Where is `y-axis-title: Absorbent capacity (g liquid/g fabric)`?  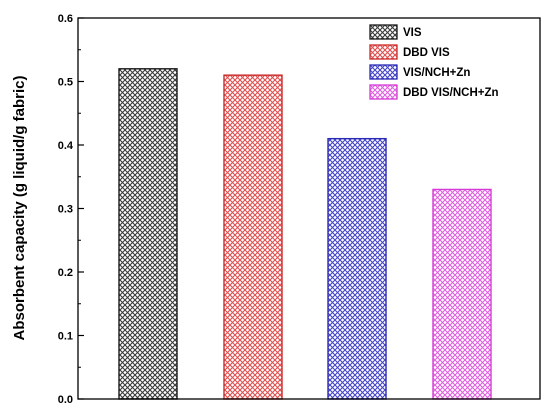
y-axis-title: Absorbent capacity (g liquid/g fabric) is located at coordinates (19, 207).